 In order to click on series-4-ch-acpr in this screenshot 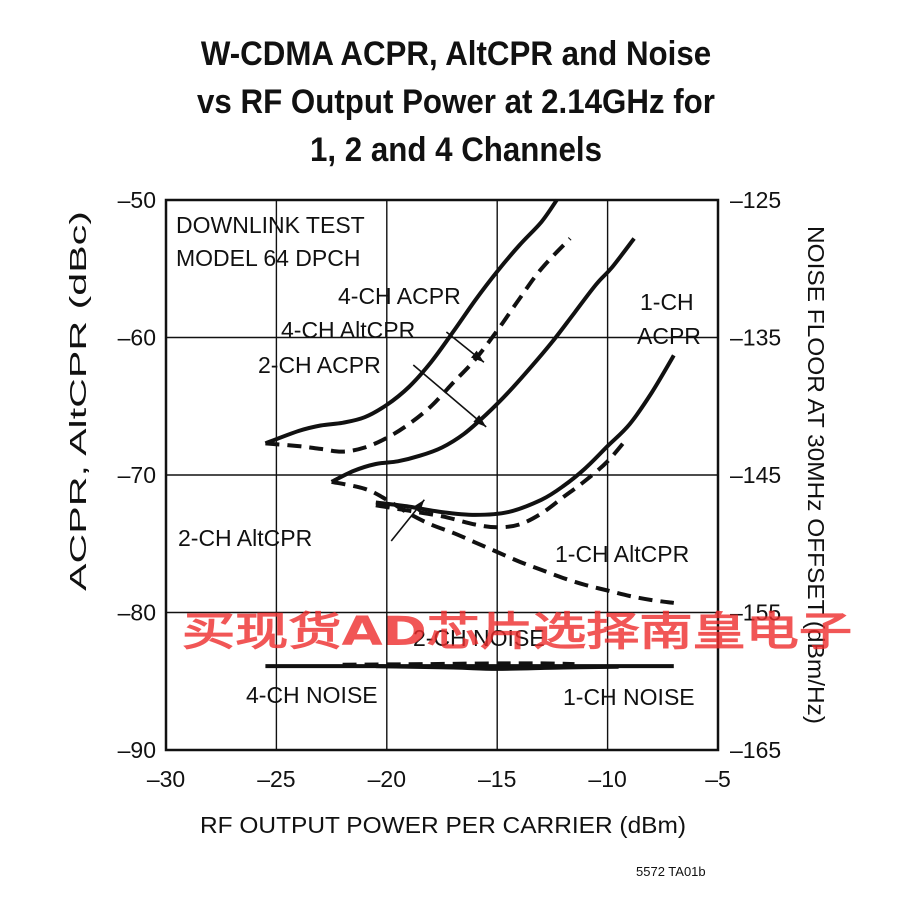, I will do `click(411, 322)`.